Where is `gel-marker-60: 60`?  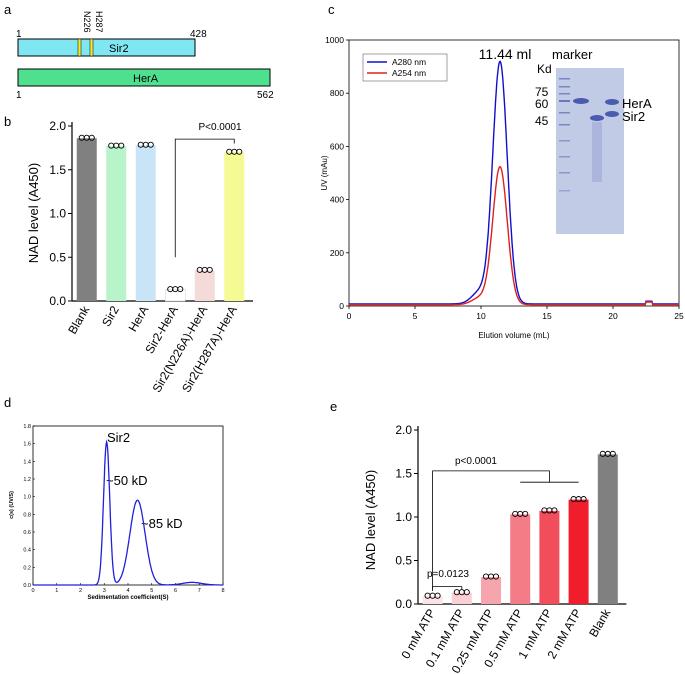 gel-marker-60: 60 is located at coordinates (542, 104).